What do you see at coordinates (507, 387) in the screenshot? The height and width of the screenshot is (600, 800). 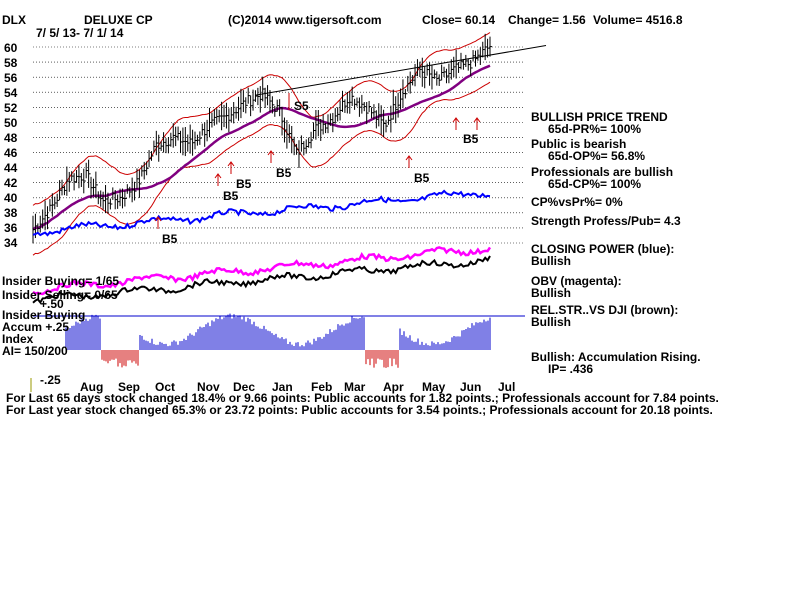 I see `x-tick-label: Jul` at bounding box center [507, 387].